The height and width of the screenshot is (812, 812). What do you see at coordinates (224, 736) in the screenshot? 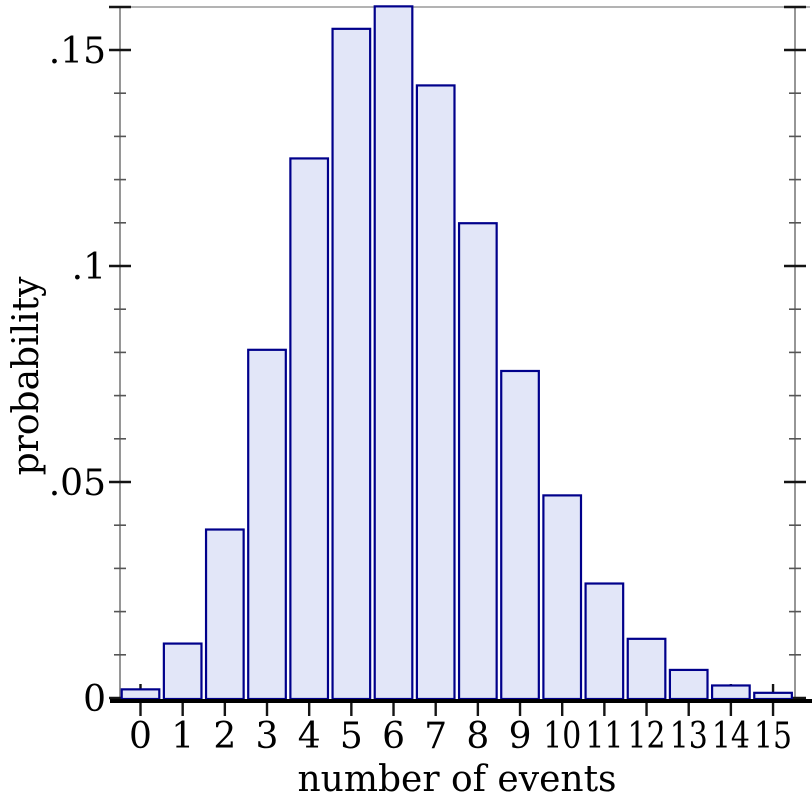
I see `x-tick-label: 2` at bounding box center [224, 736].